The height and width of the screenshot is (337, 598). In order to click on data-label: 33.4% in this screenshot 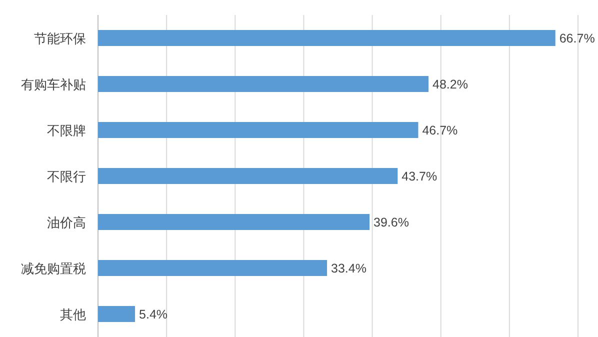, I will do `click(348, 269)`.